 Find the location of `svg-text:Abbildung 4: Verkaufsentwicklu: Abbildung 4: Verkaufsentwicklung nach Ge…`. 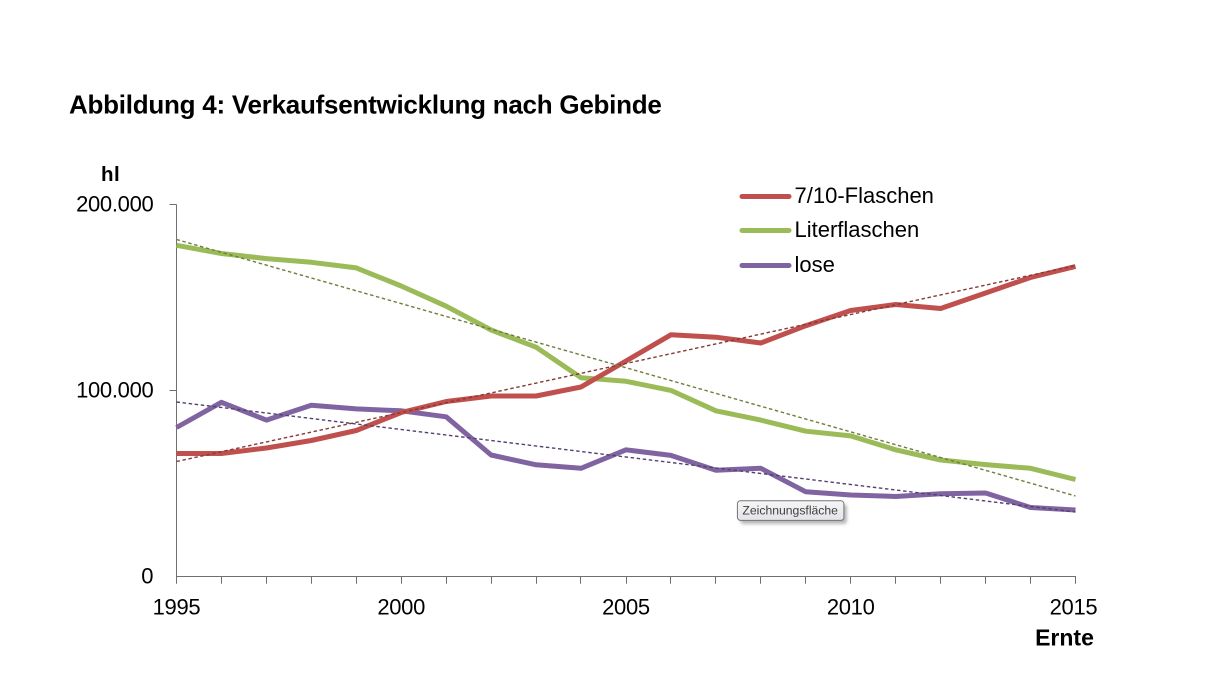

svg-text:Abbildung 4: Verkaufsentwicklu: Abbildung 4: Verkaufsentwicklung nach Ge… is located at coordinates (365, 105).